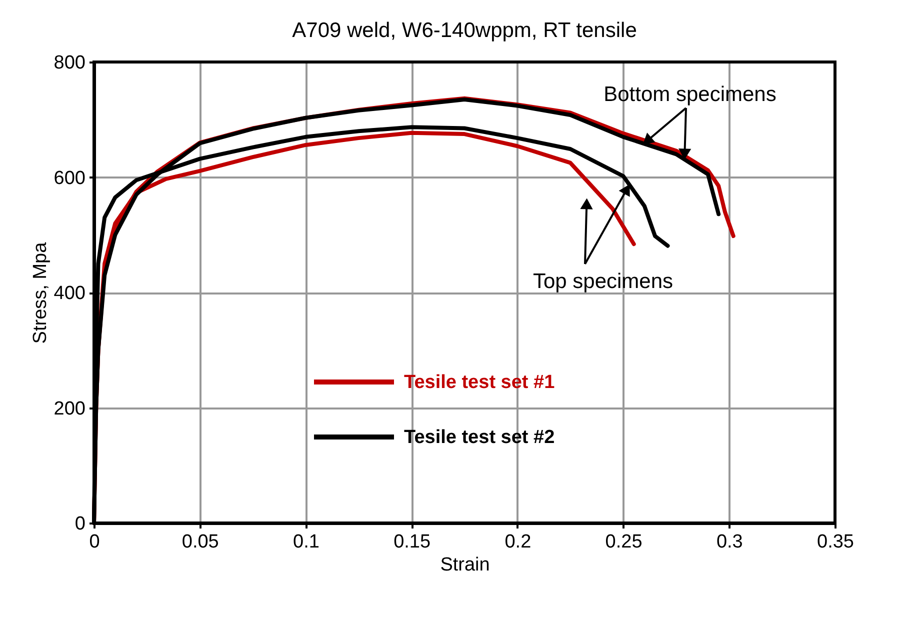  What do you see at coordinates (306, 542) in the screenshot?
I see `x-tick-label: 0.1` at bounding box center [306, 542].